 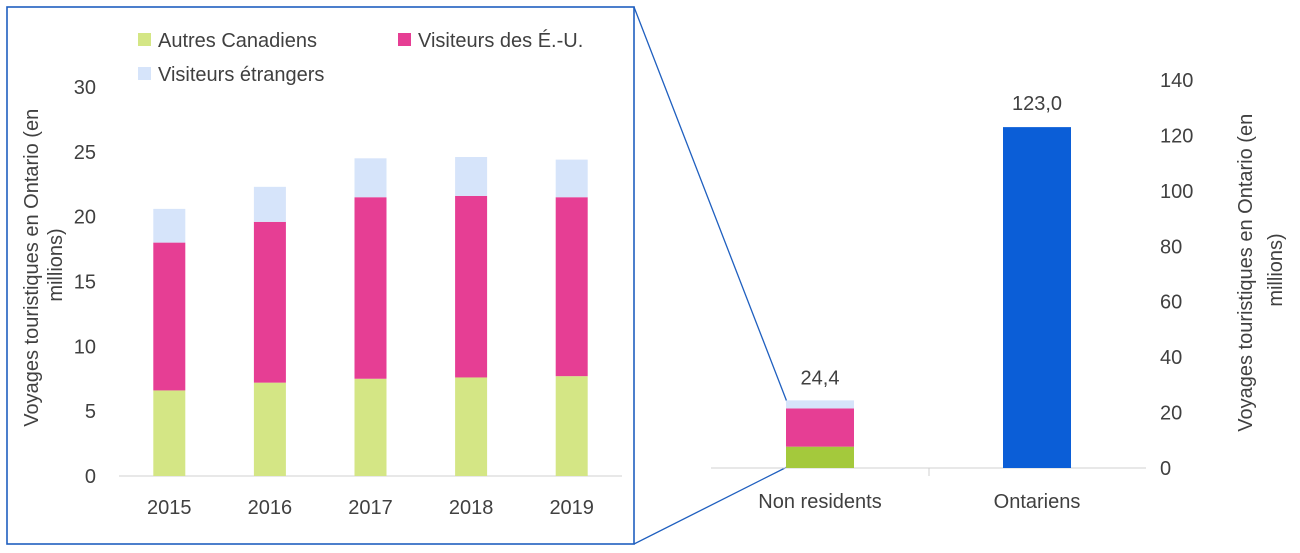 I want to click on data-label: 24,4, so click(x=820, y=378).